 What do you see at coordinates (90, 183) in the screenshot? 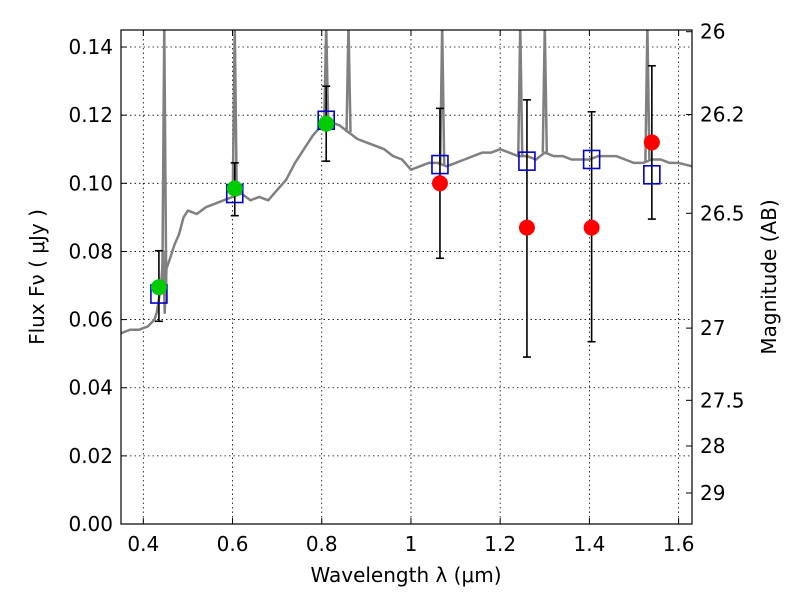
I see `y-tick-label: 0.10` at bounding box center [90, 183].